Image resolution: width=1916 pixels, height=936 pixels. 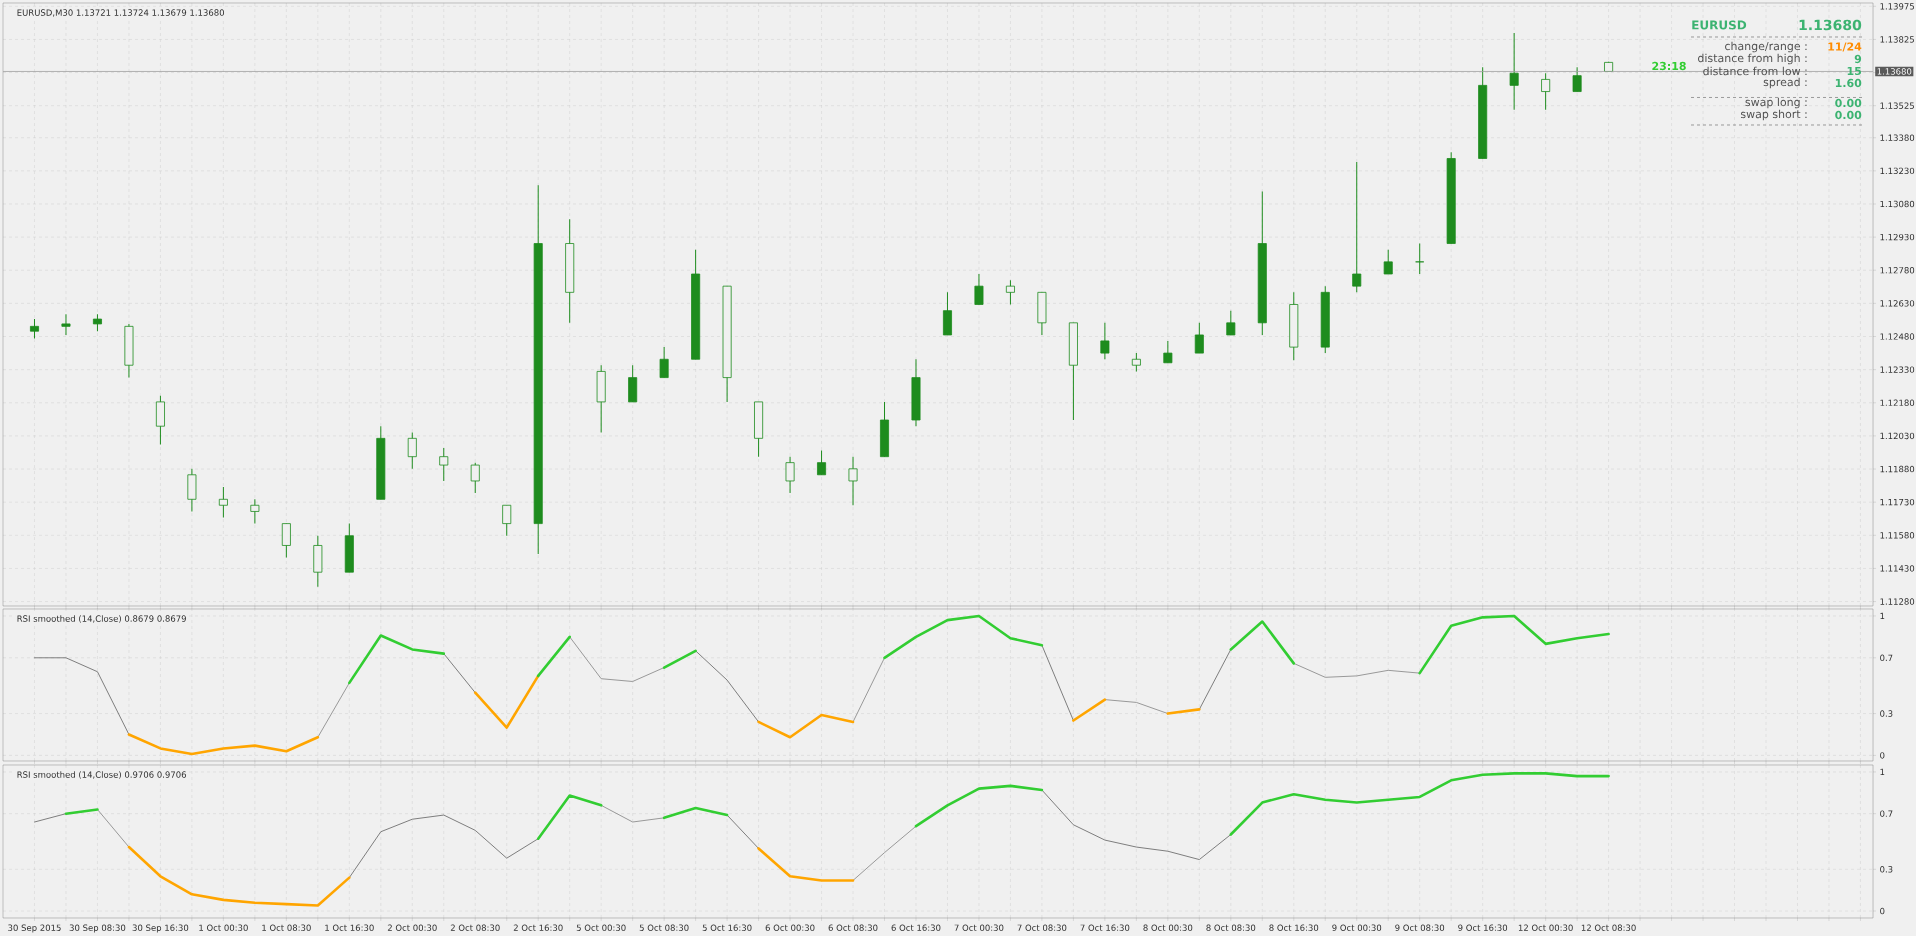 What do you see at coordinates (1897, 535) in the screenshot?
I see `y-tick-label: 1.11580` at bounding box center [1897, 535].